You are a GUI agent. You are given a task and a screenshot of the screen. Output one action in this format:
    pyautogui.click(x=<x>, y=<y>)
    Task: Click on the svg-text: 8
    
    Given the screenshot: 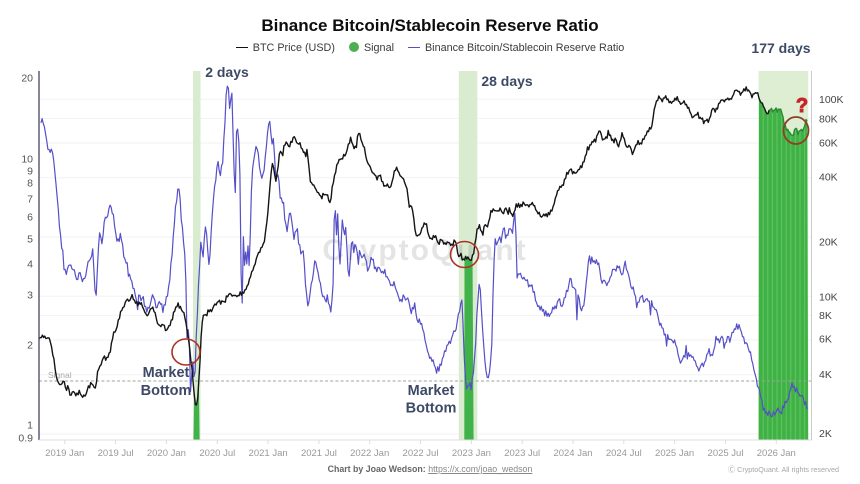 What is the action you would take?
    pyautogui.click(x=30, y=184)
    